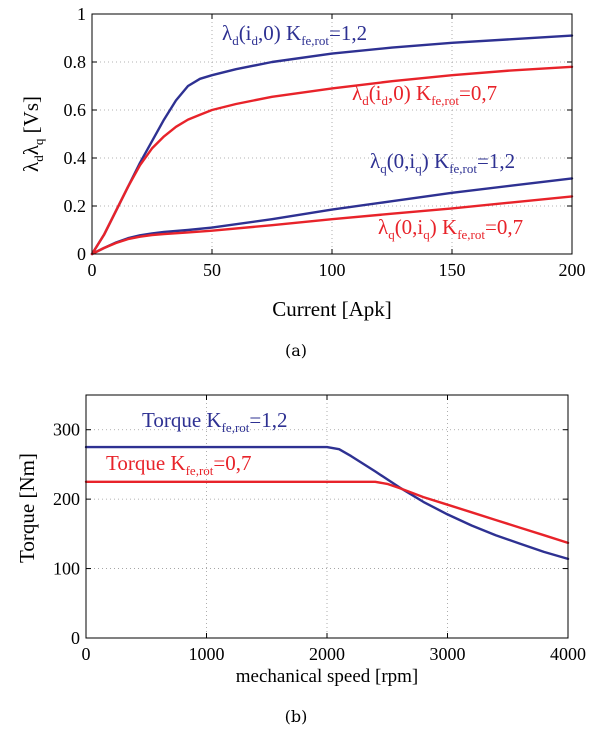 The width and height of the screenshot is (592, 738). I want to click on annotation-lambda-d-1-2: λd(id,0) Kfe,rot=1,2, so click(294, 34).